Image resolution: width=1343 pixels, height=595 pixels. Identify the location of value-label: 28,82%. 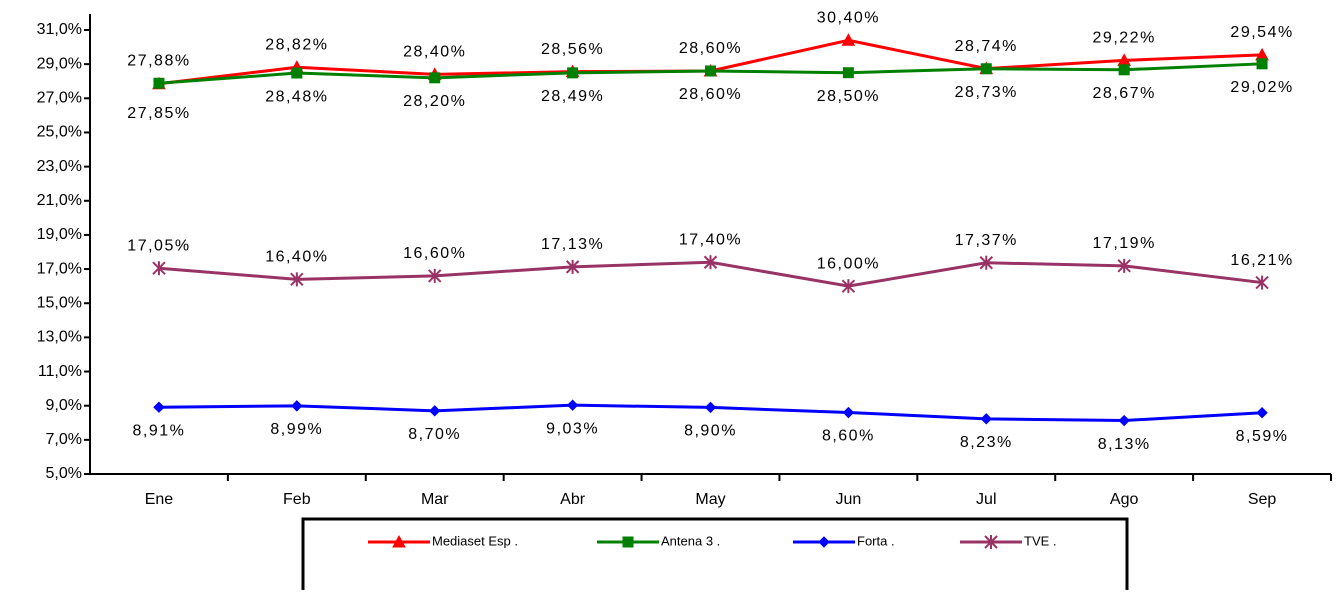
(296, 44).